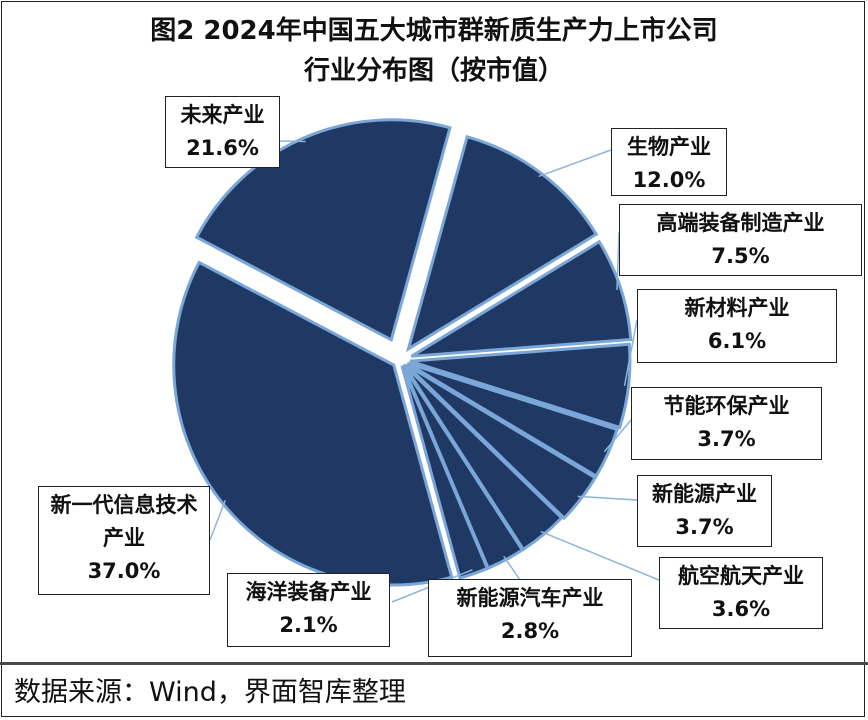  What do you see at coordinates (222, 115) in the screenshot?
I see `slice-label-text: 未来产业` at bounding box center [222, 115].